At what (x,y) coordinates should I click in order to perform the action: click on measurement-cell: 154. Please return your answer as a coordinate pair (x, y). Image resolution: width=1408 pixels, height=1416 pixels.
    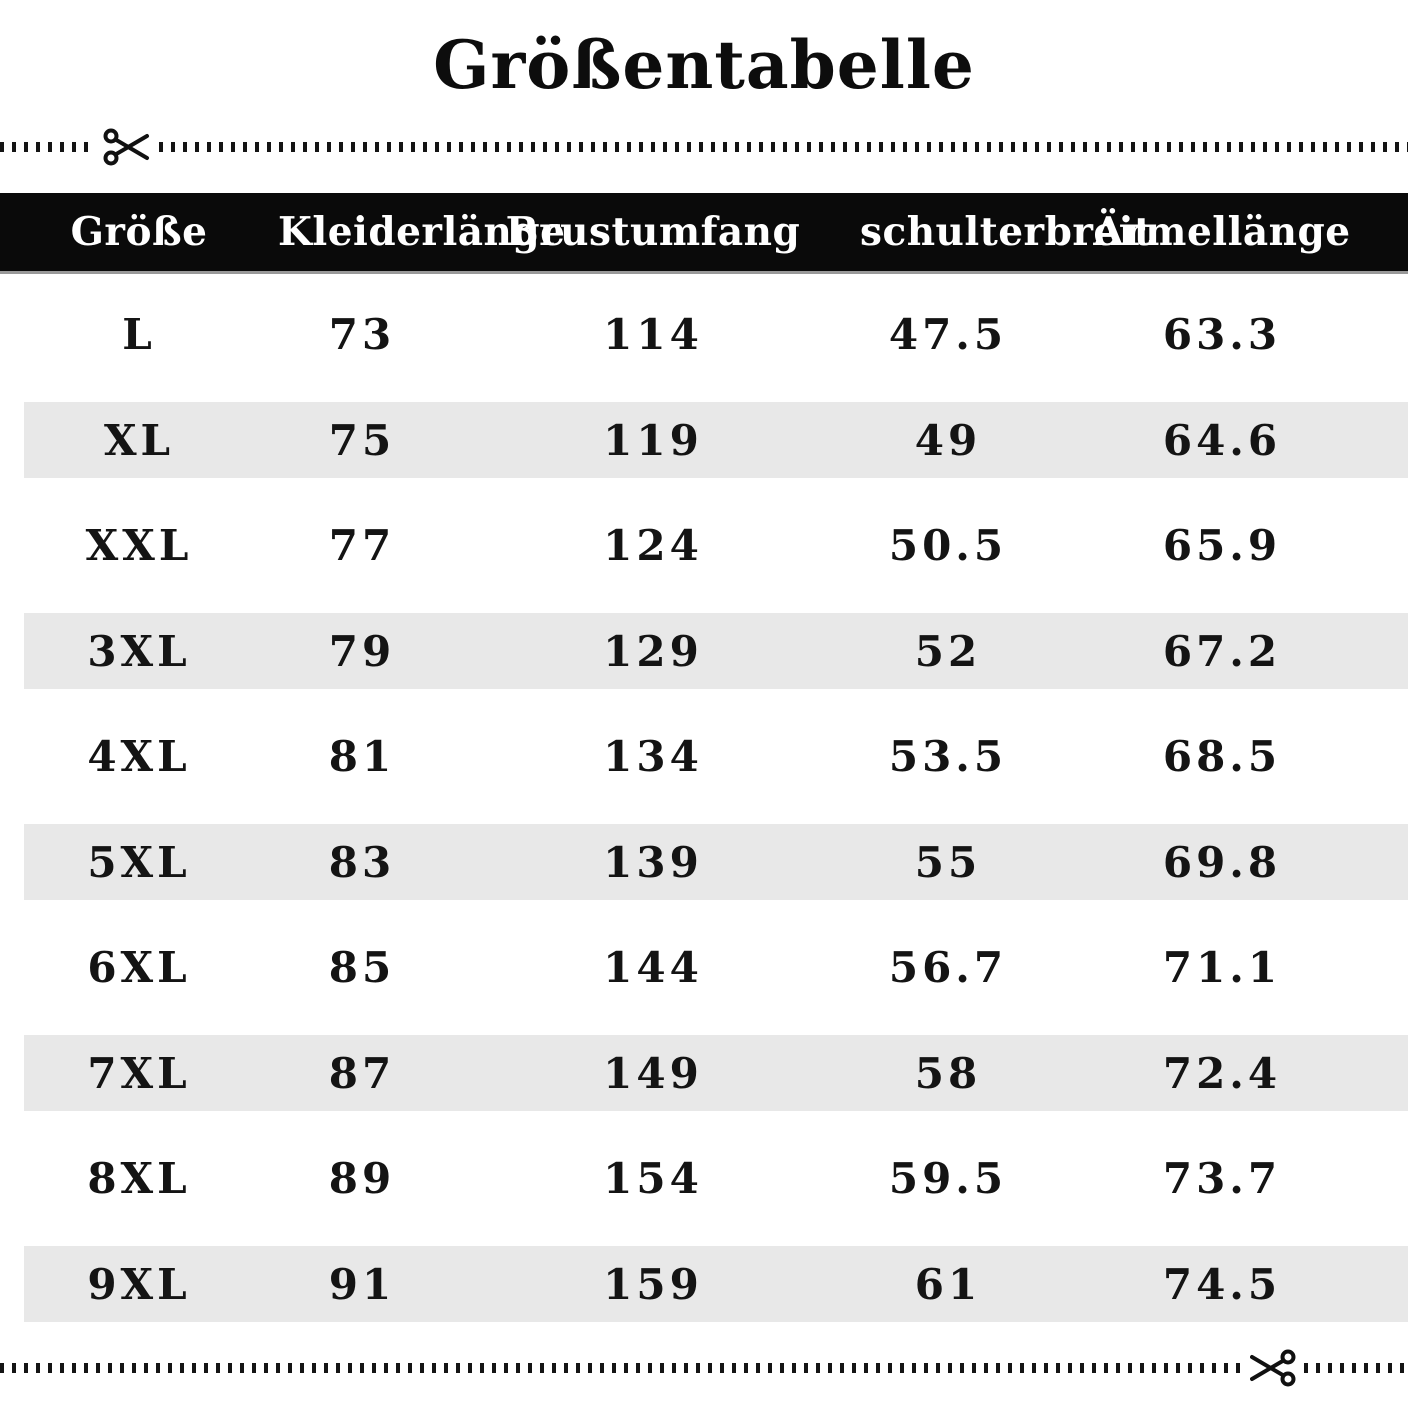
    Looking at the image, I should click on (653, 1179).